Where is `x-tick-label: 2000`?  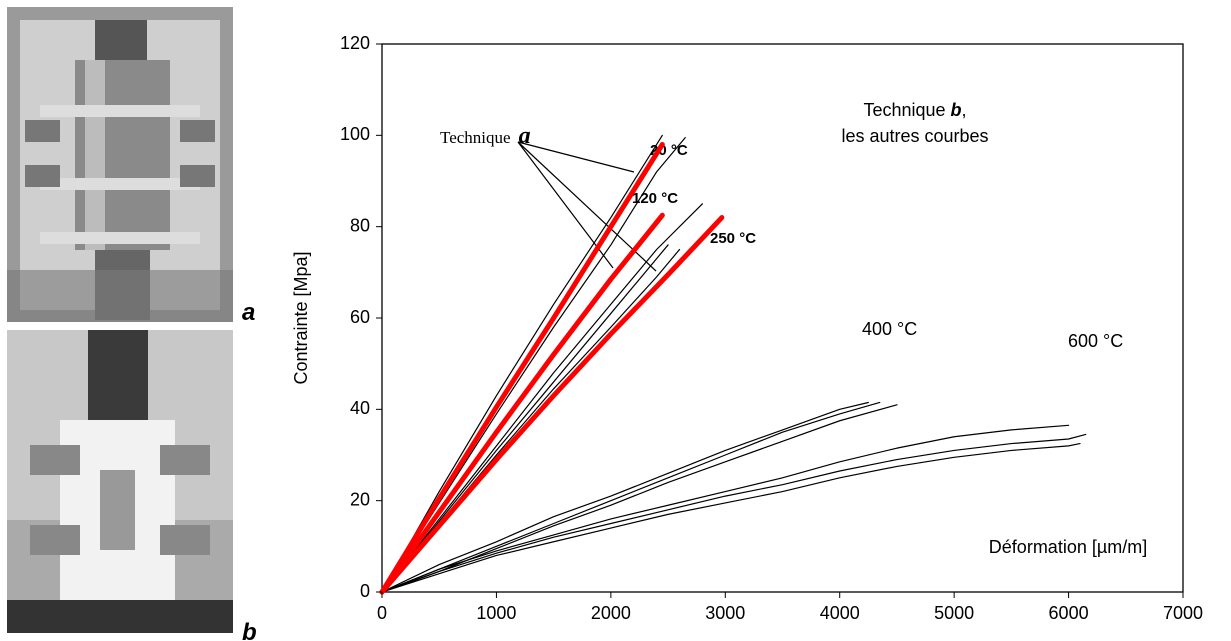
x-tick-label: 2000 is located at coordinates (611, 613).